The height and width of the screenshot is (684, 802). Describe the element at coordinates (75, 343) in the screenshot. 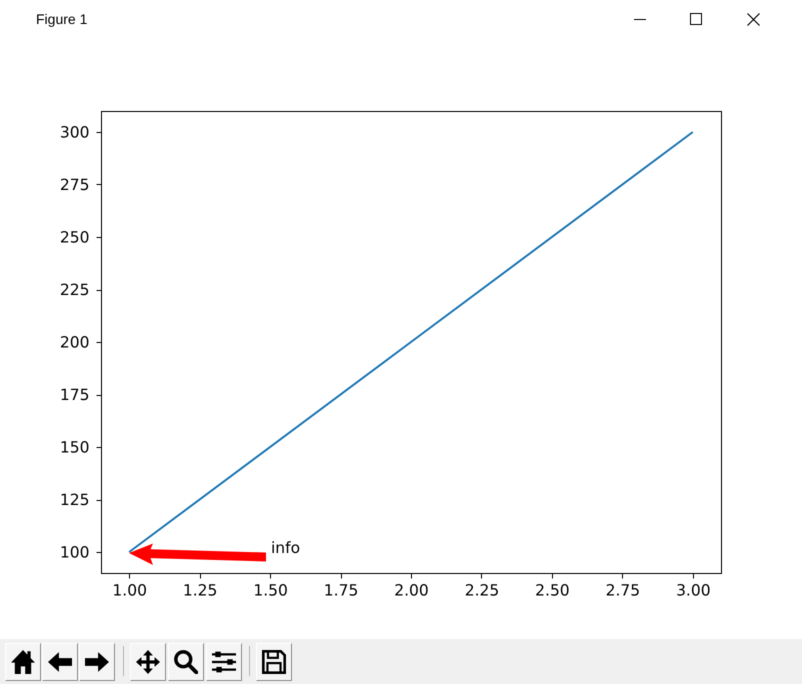

I see `y-tick-label: 200` at that location.